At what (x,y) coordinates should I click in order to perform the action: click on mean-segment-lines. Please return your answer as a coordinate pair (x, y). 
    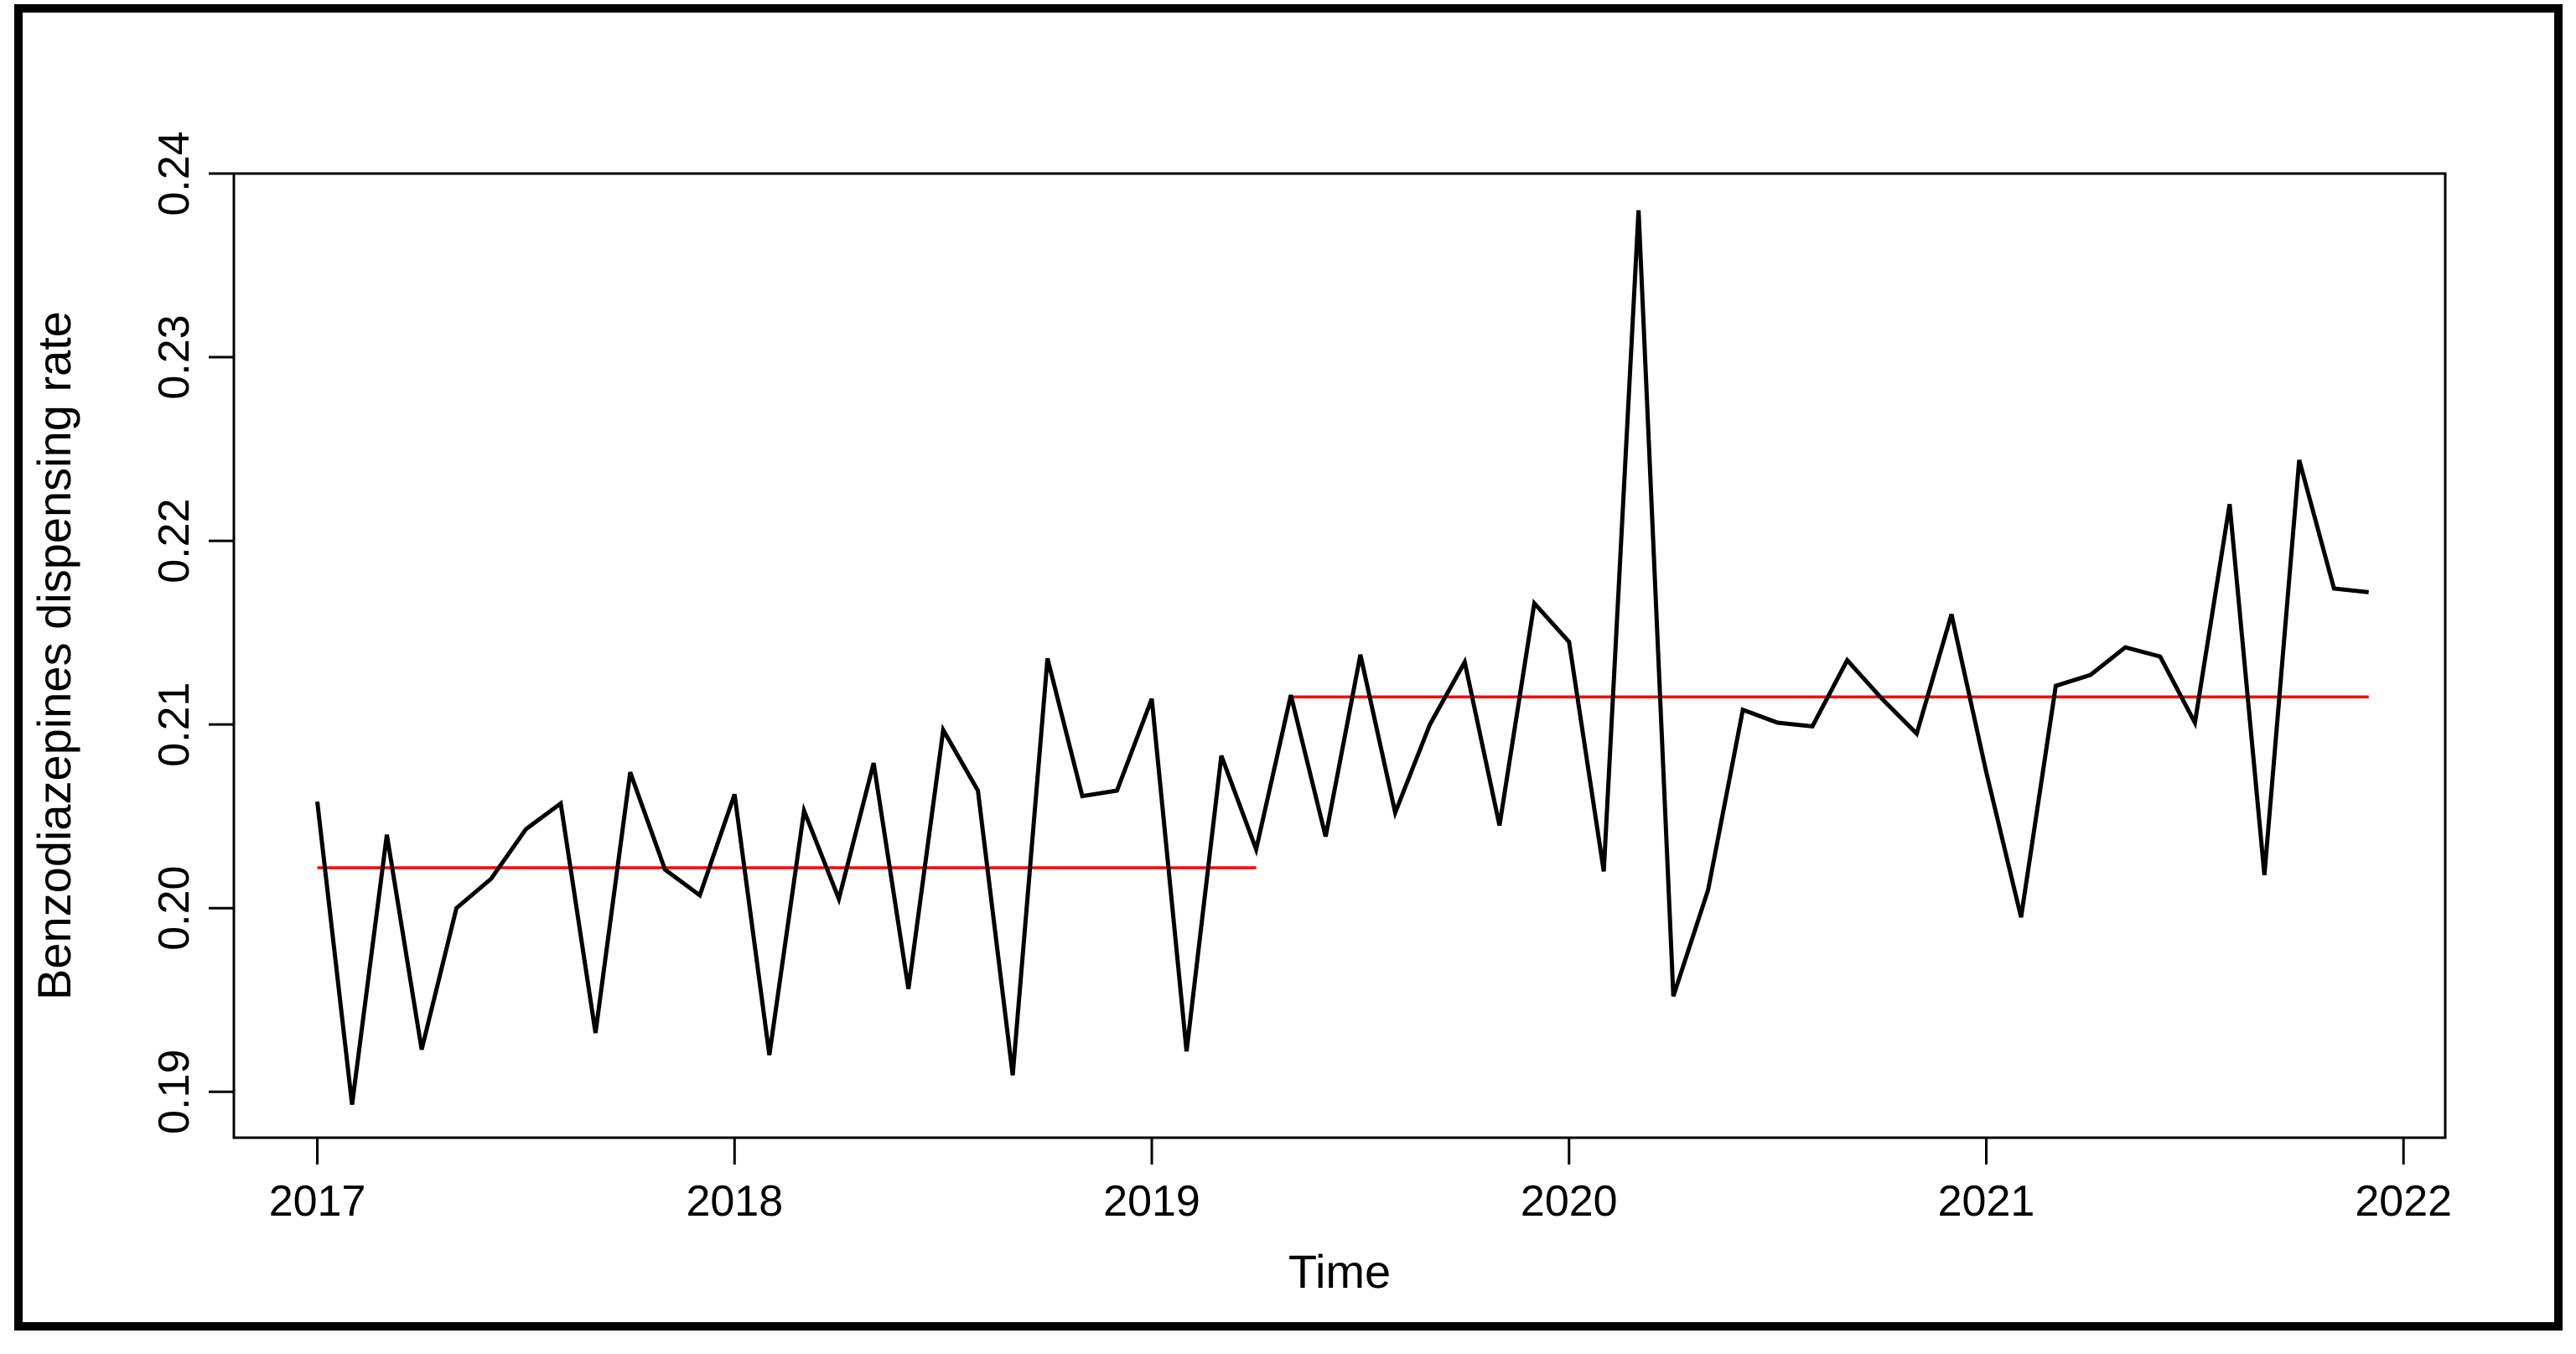
    Looking at the image, I should click on (1343, 782).